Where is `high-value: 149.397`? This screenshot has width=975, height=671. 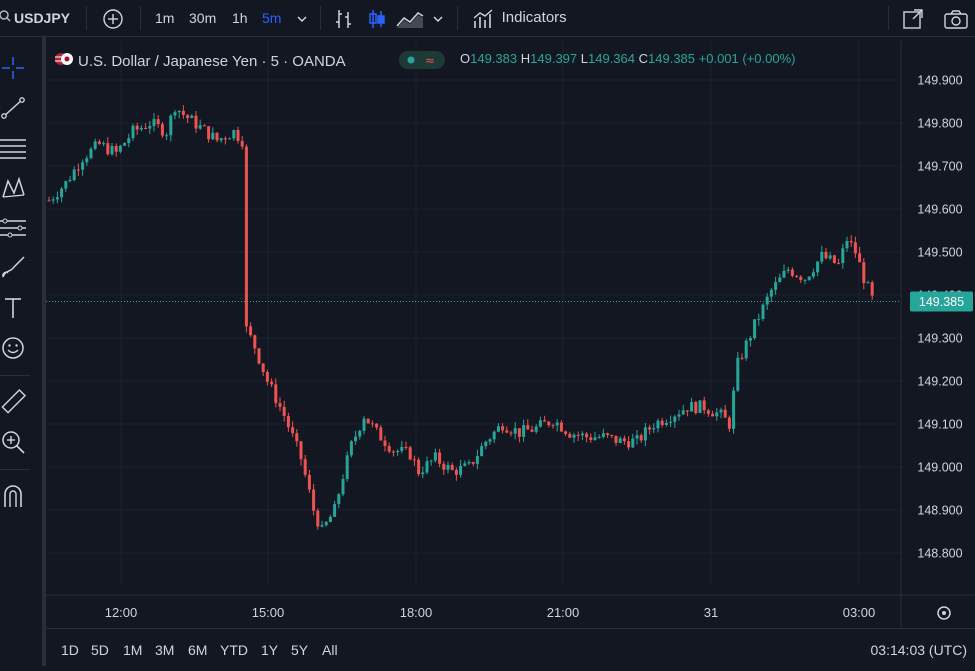 high-value: 149.397 is located at coordinates (554, 58).